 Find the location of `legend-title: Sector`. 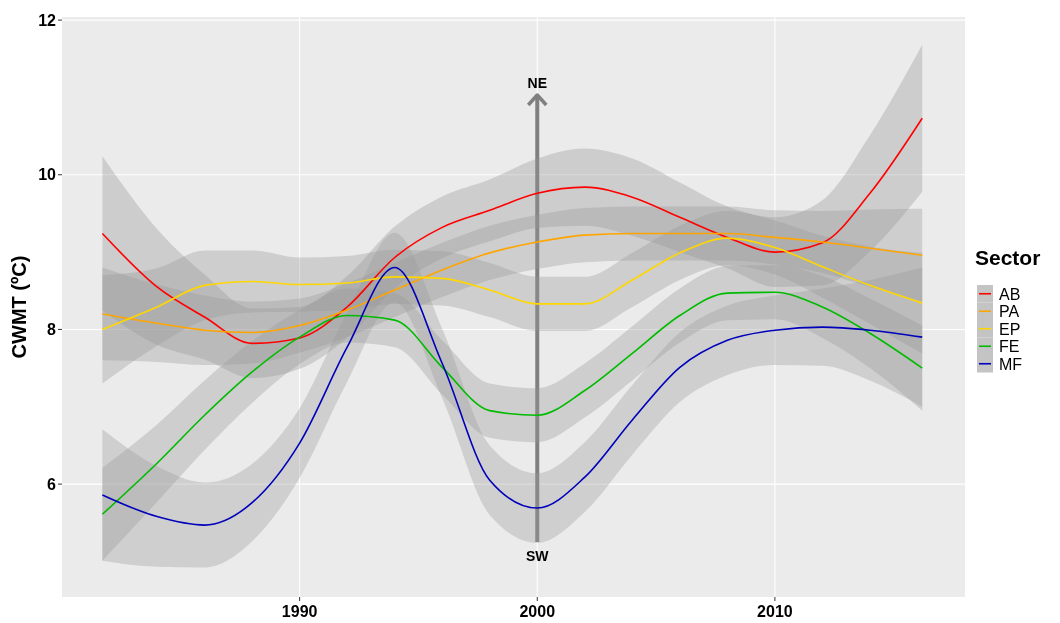

legend-title: Sector is located at coordinates (1008, 257).